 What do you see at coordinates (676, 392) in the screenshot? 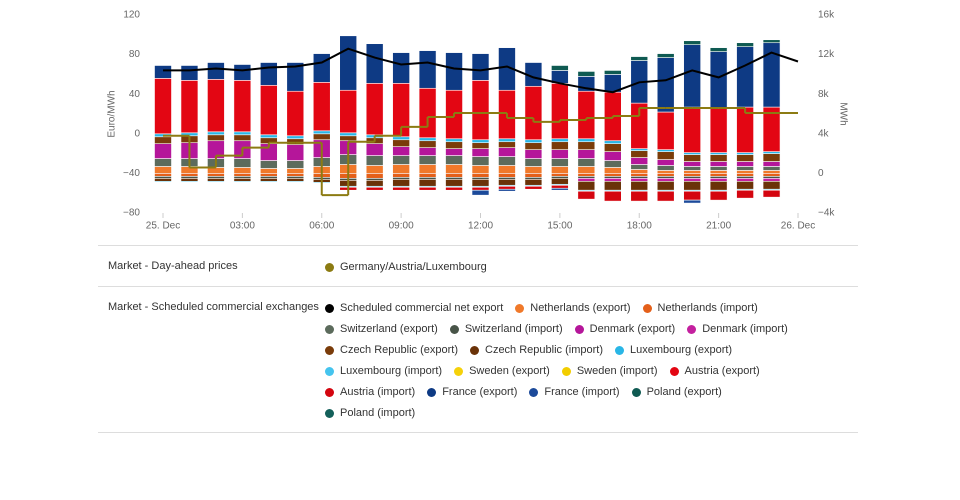
I see `legend-item: Poland (export)` at bounding box center [676, 392].